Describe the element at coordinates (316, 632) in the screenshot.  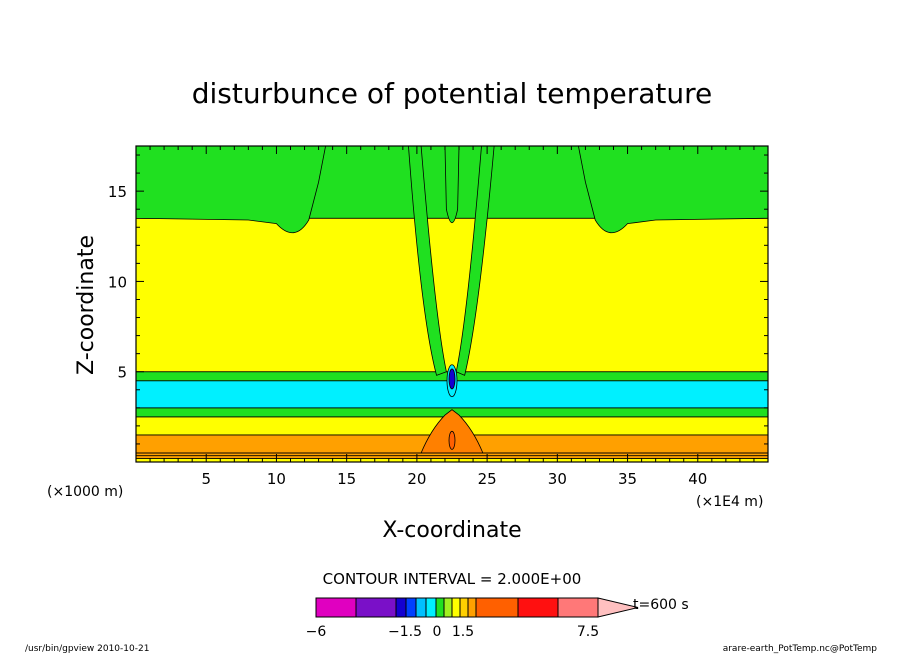
I see `colorbar-label: −6` at that location.